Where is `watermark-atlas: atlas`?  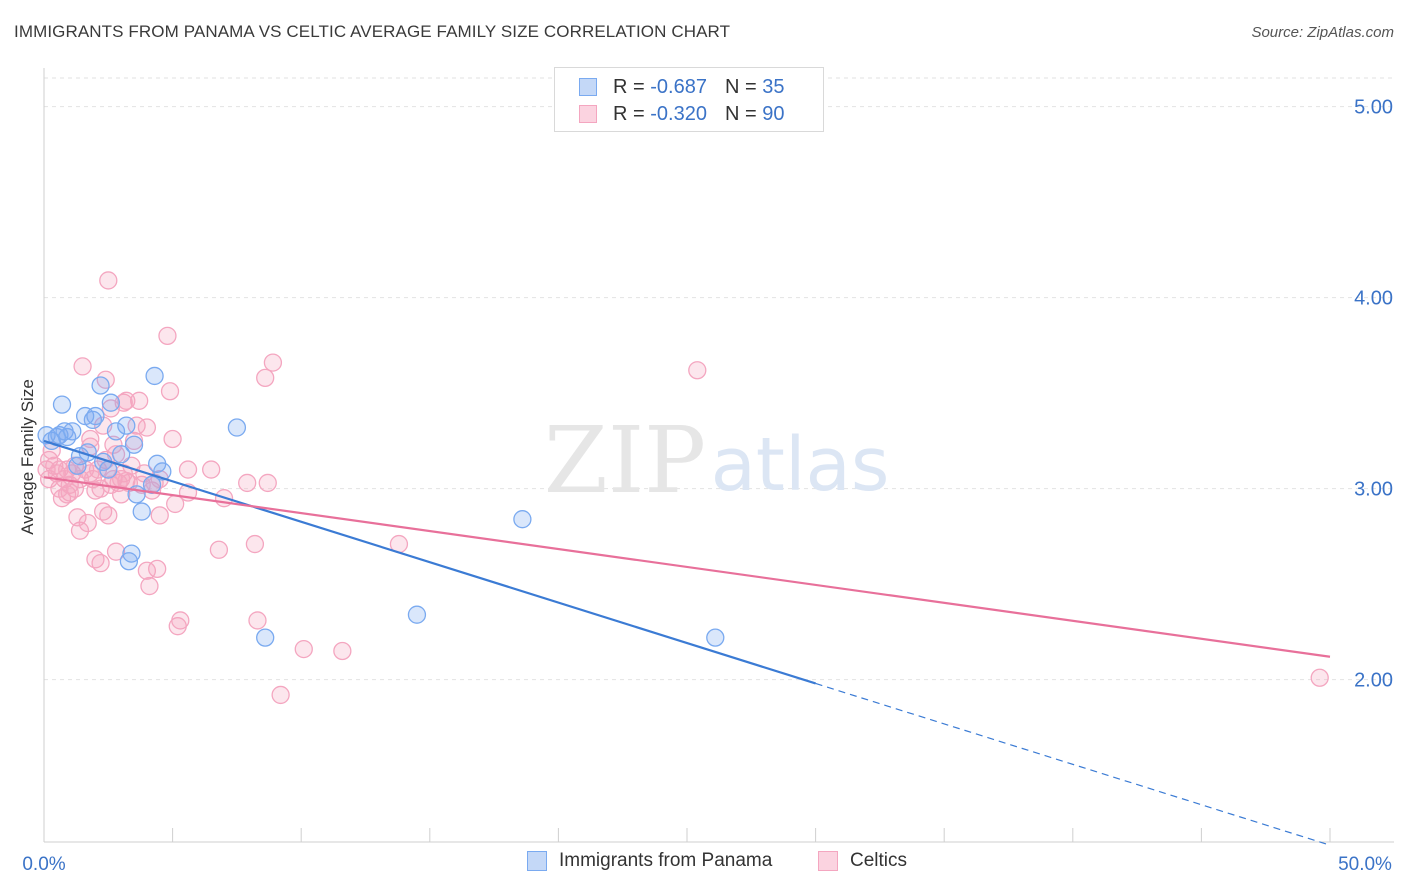
watermark-atlas: atlas is located at coordinates (800, 465).